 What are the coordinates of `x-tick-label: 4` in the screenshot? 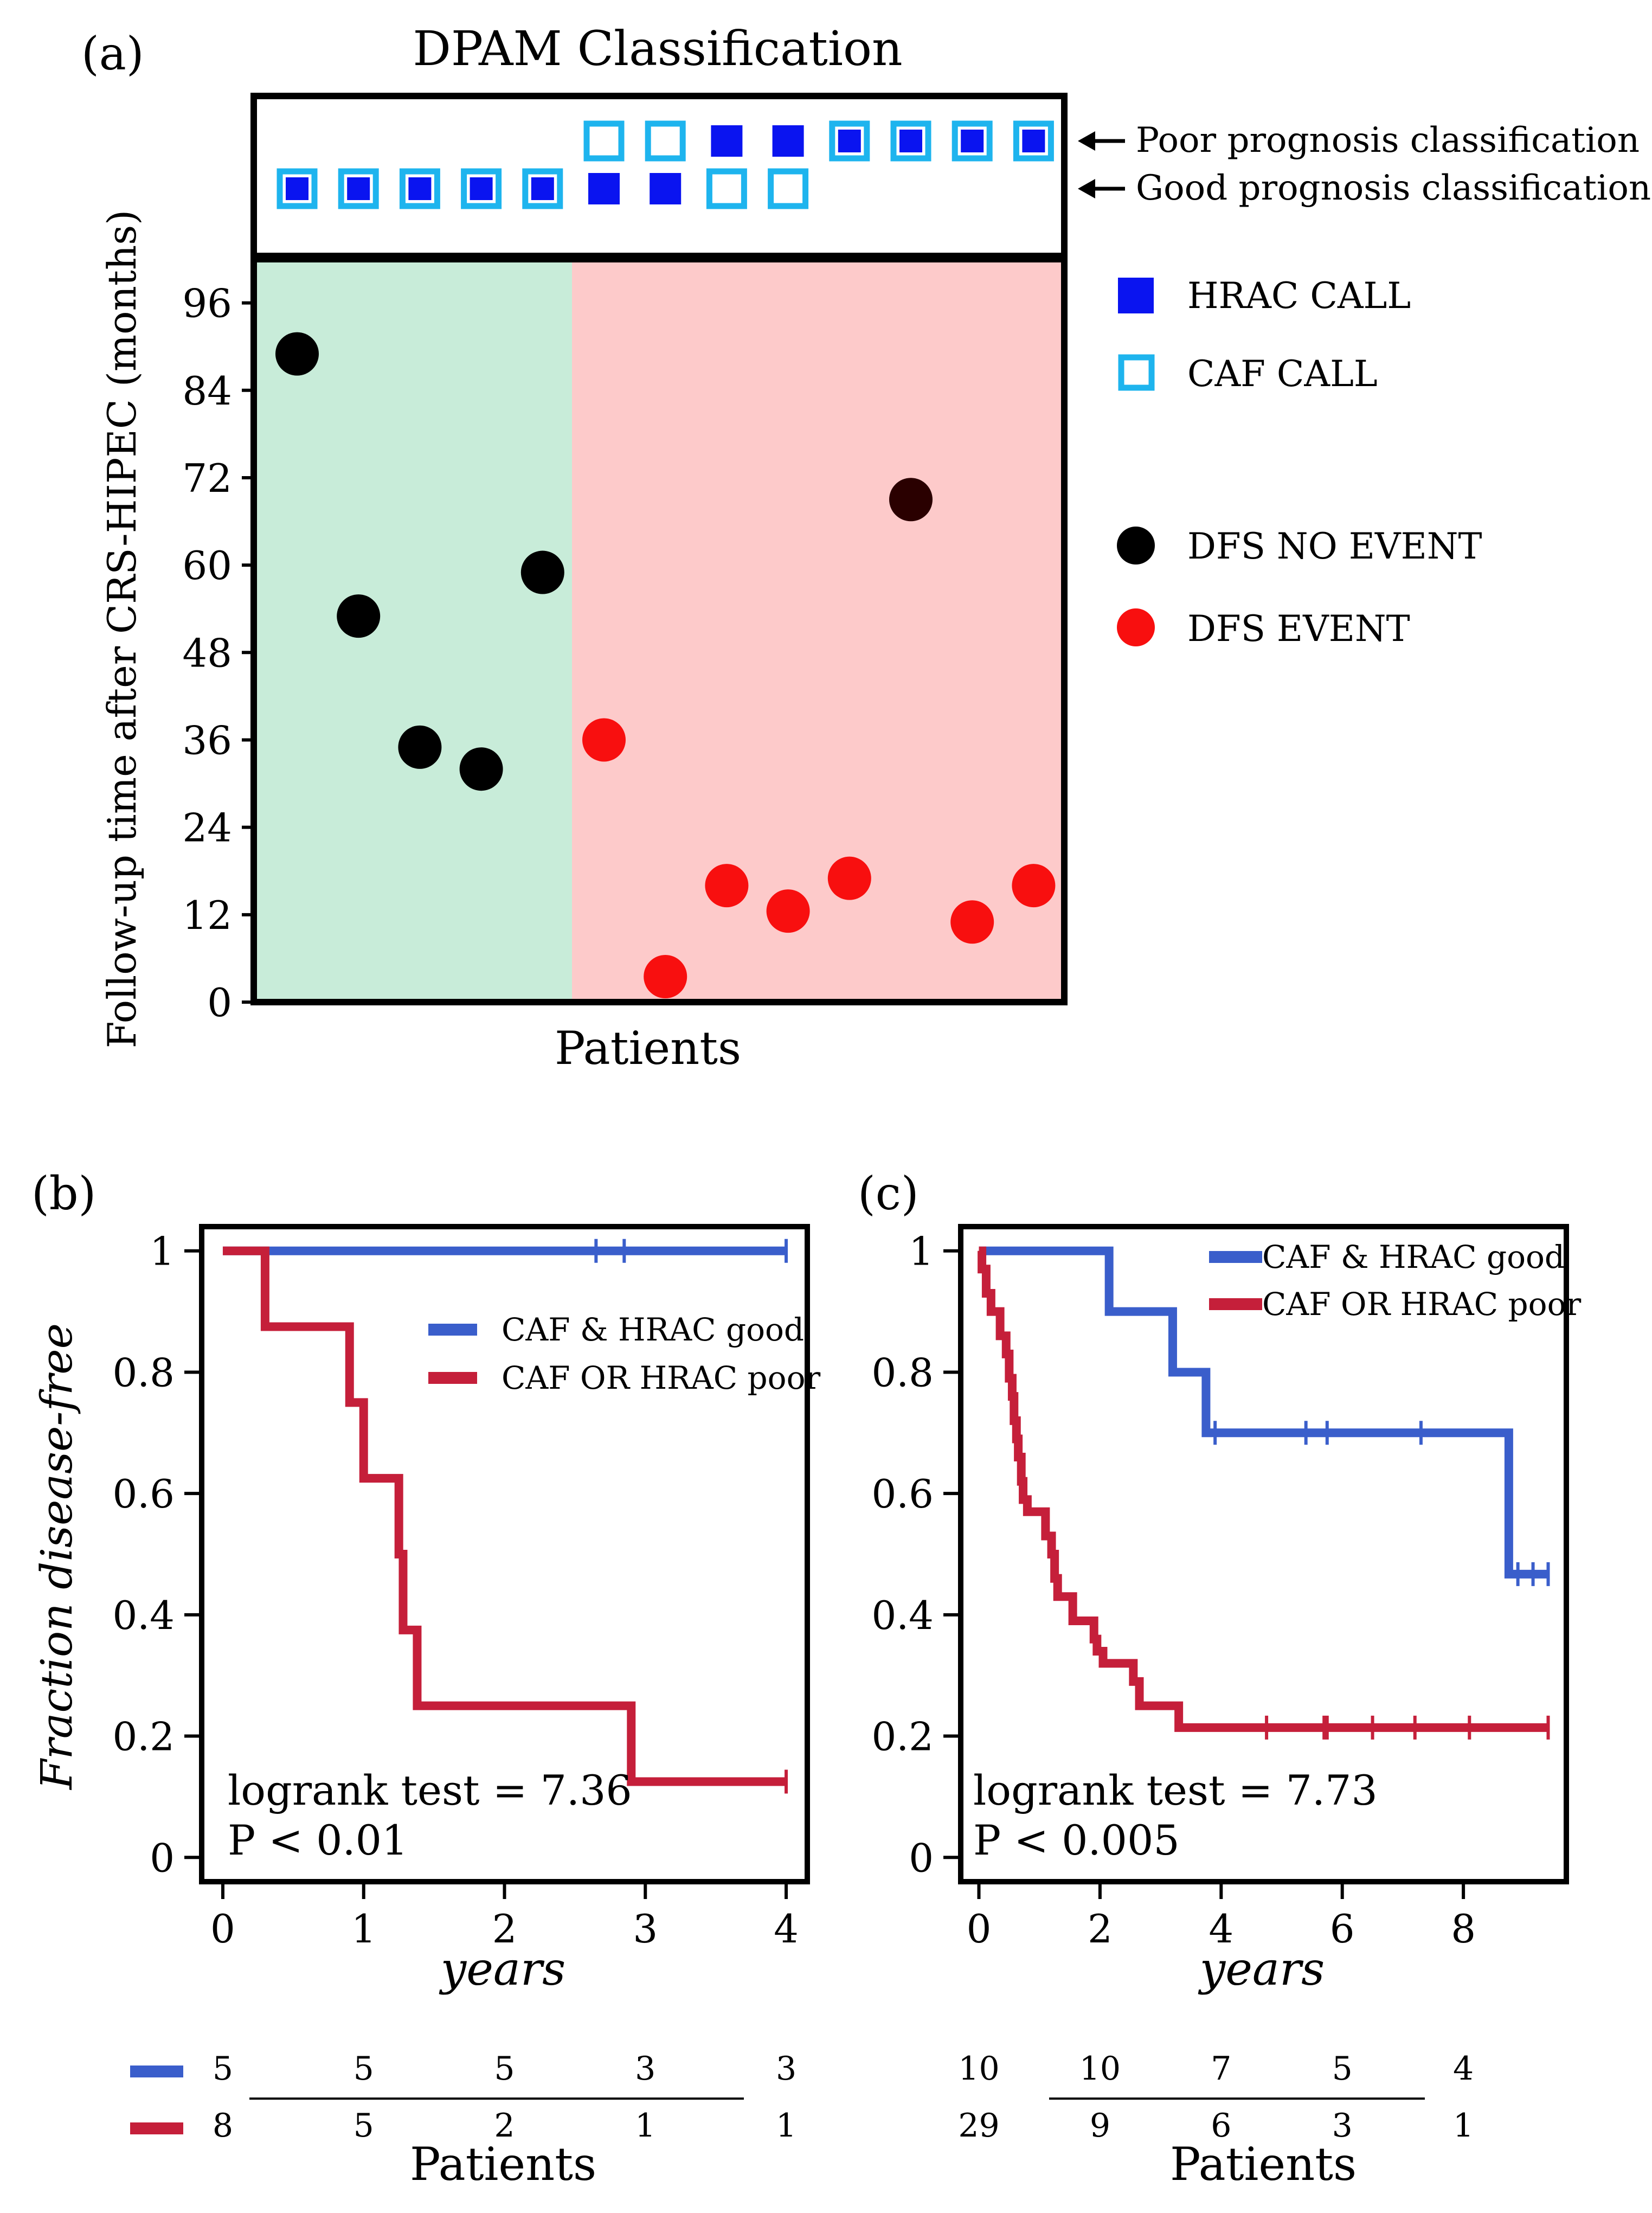 It's located at (786, 1929).